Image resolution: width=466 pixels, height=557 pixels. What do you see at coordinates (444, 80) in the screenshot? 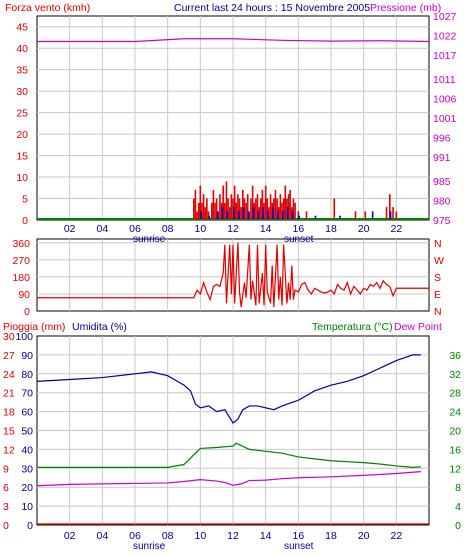
I see `pressure-tick-label: 1011` at bounding box center [444, 80].